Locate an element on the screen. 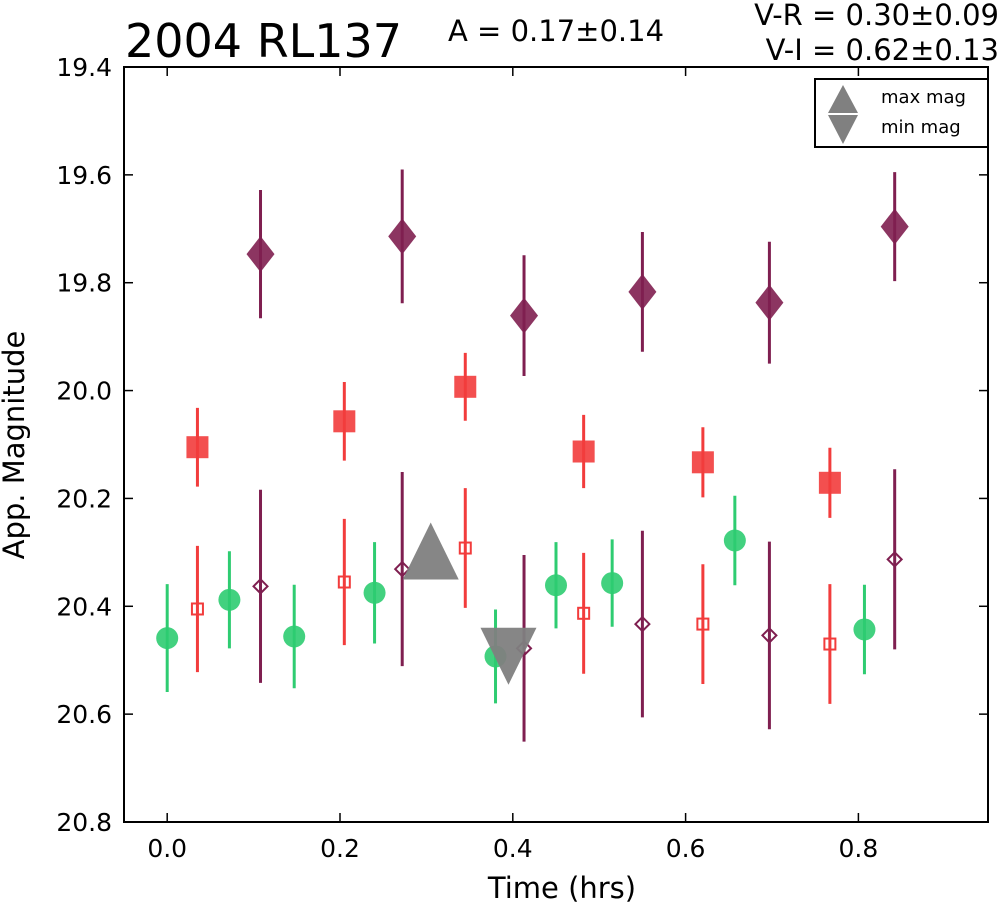 The image size is (1001, 904). amplitude-annotation: A = 0.17±0.14 is located at coordinates (556, 31).